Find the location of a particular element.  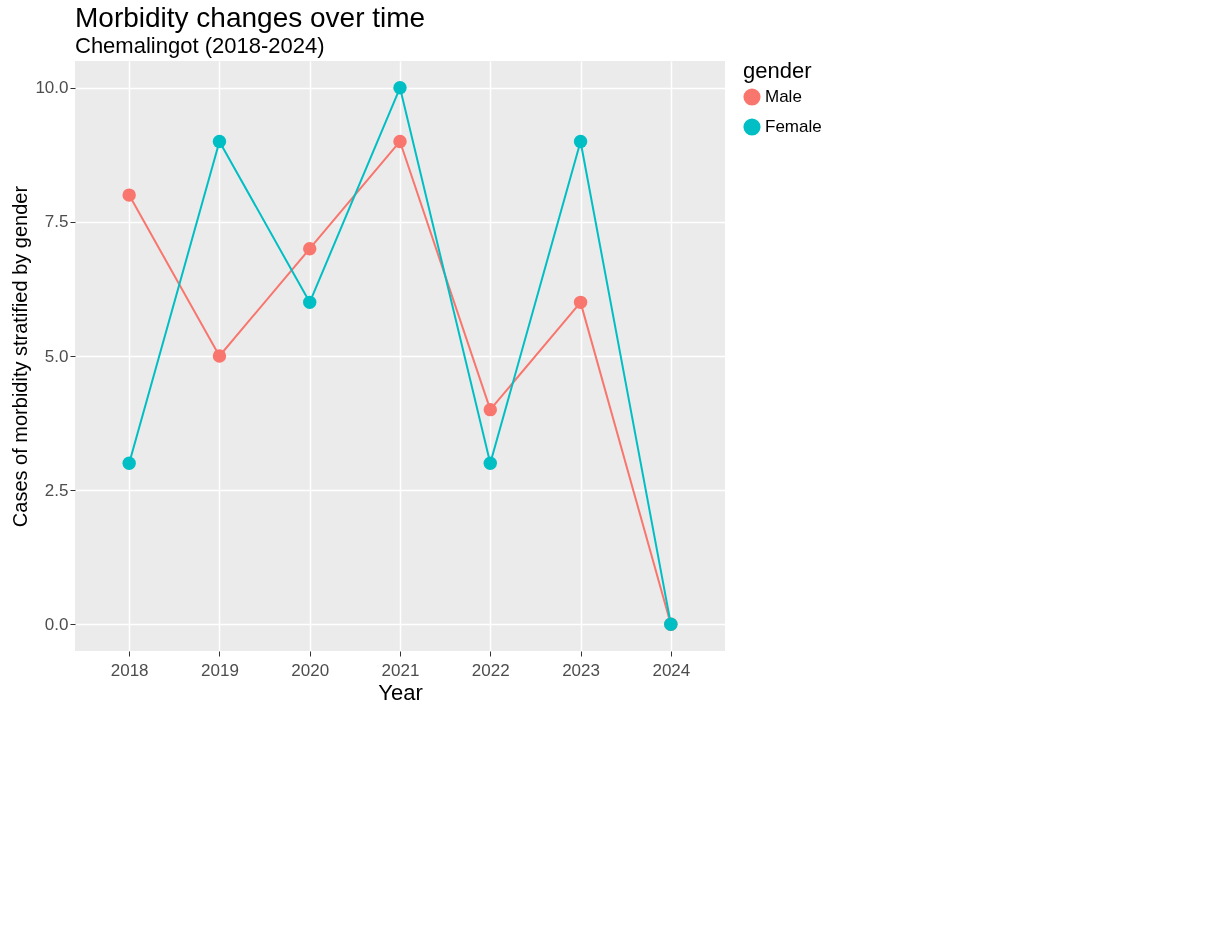

y-tick-label: 10.0 is located at coordinates (52, 88).